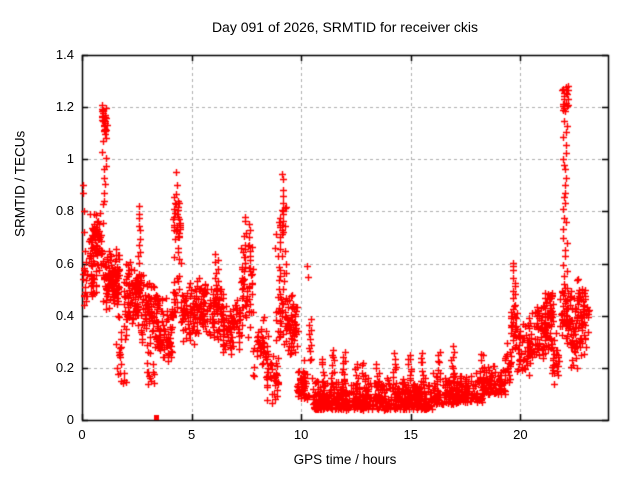  What do you see at coordinates (64, 315) in the screenshot?
I see `y-tick-label-0.4: 0.4` at bounding box center [64, 315].